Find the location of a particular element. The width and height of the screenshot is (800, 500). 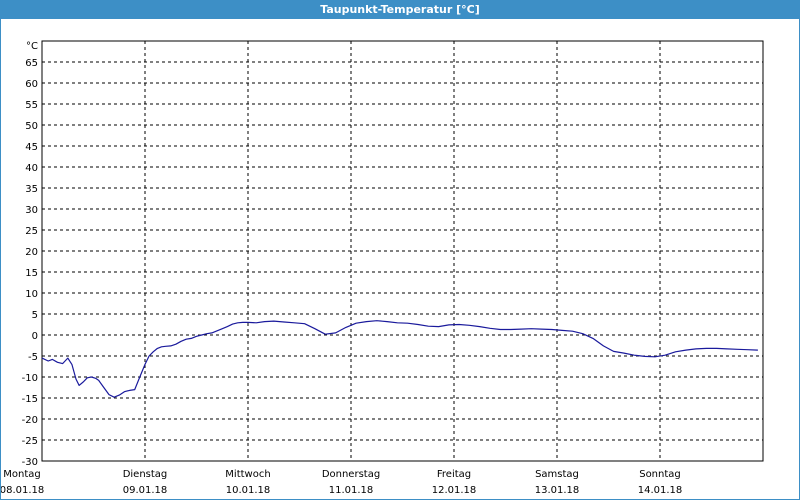

x-tick-date: 08.01.18 is located at coordinates (22, 490).